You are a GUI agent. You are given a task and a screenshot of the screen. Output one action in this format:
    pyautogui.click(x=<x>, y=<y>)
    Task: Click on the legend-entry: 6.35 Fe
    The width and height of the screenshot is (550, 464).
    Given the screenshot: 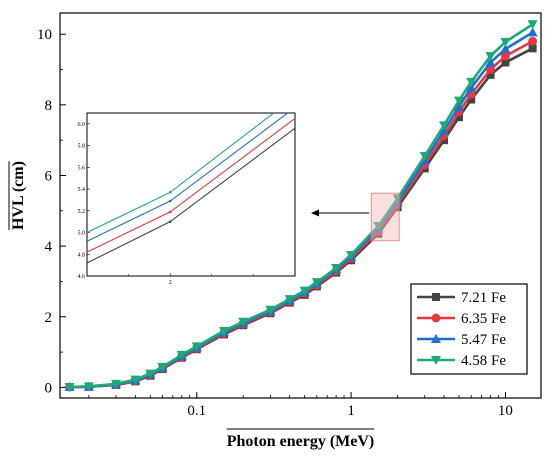 What is the action you would take?
    pyautogui.click(x=461, y=319)
    